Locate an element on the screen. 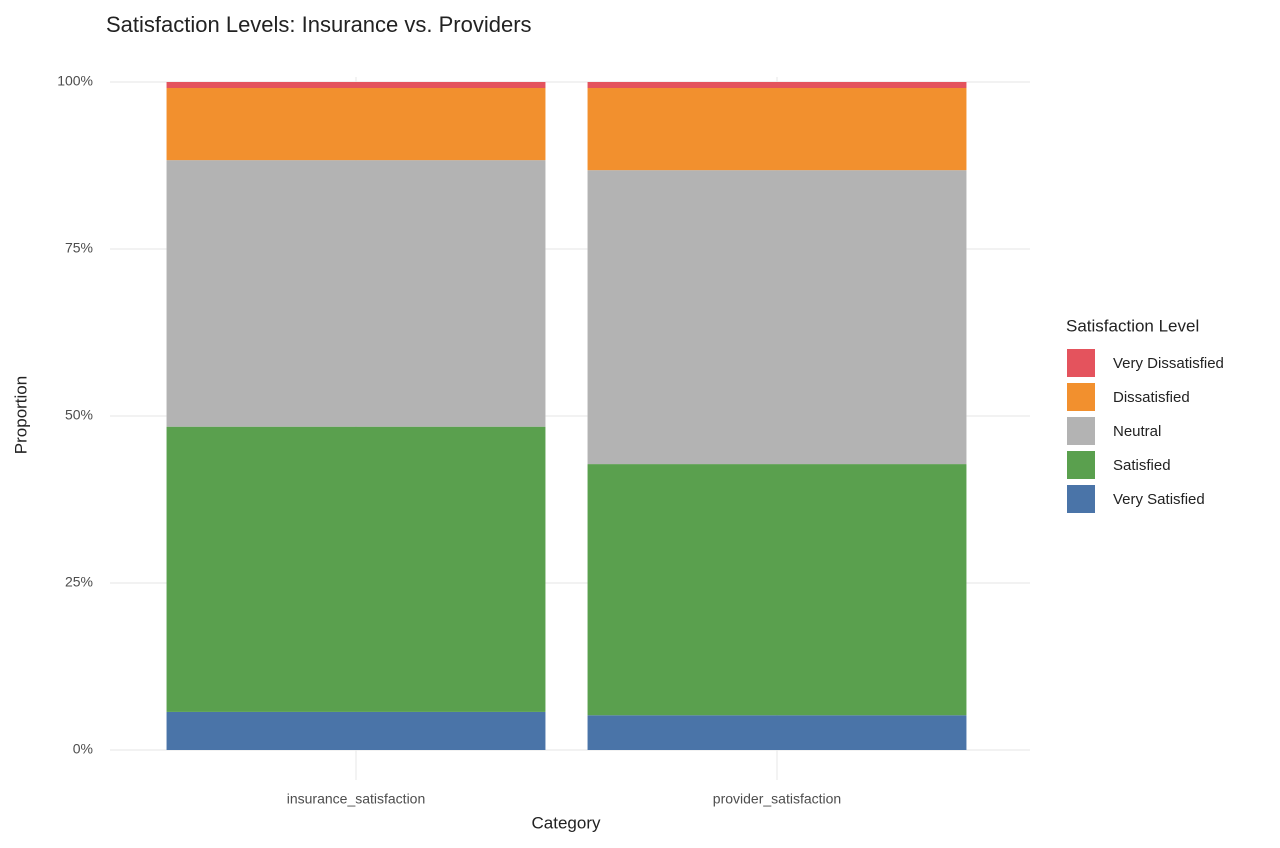 The image size is (1280, 848). x-axis-title: Category is located at coordinates (566, 822).